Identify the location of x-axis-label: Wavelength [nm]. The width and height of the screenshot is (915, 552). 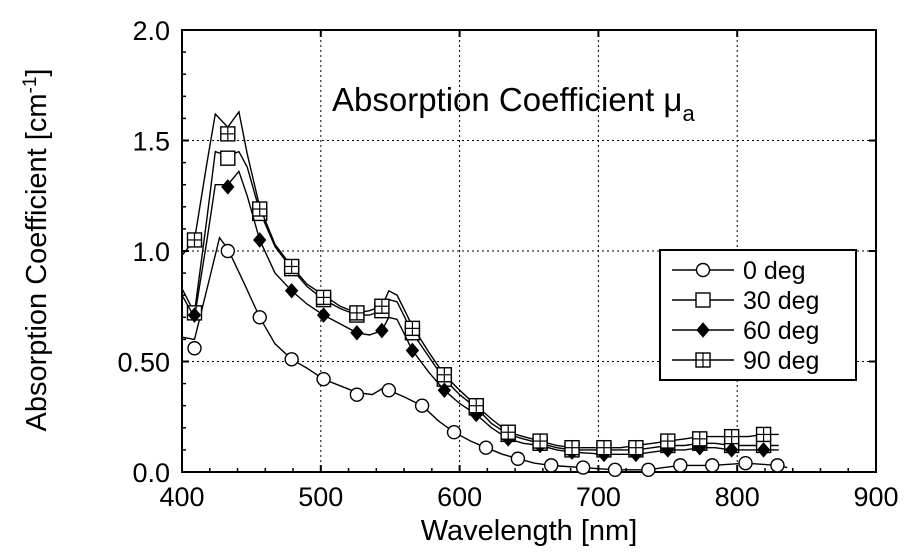
(529, 531).